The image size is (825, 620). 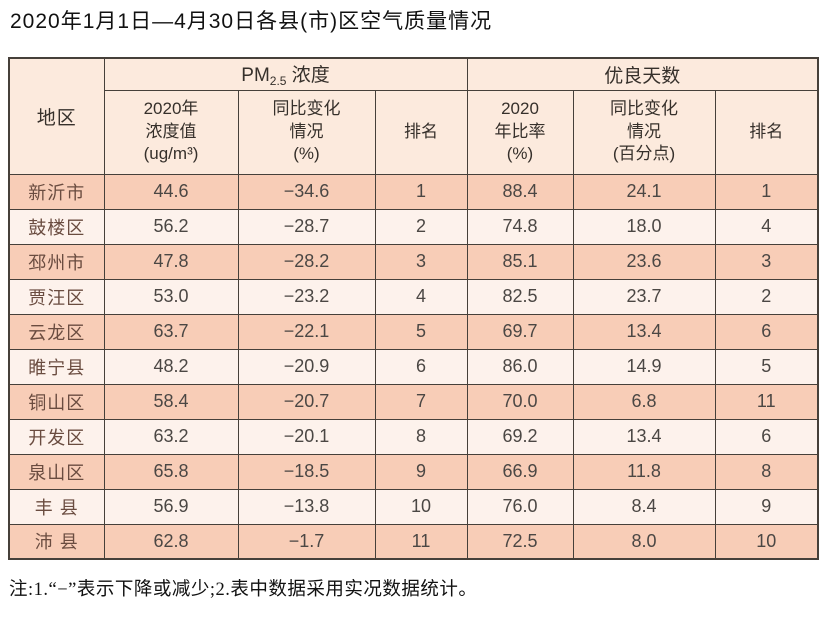 What do you see at coordinates (520, 261) in the screenshot?
I see `days-rate-cell: 85.1` at bounding box center [520, 261].